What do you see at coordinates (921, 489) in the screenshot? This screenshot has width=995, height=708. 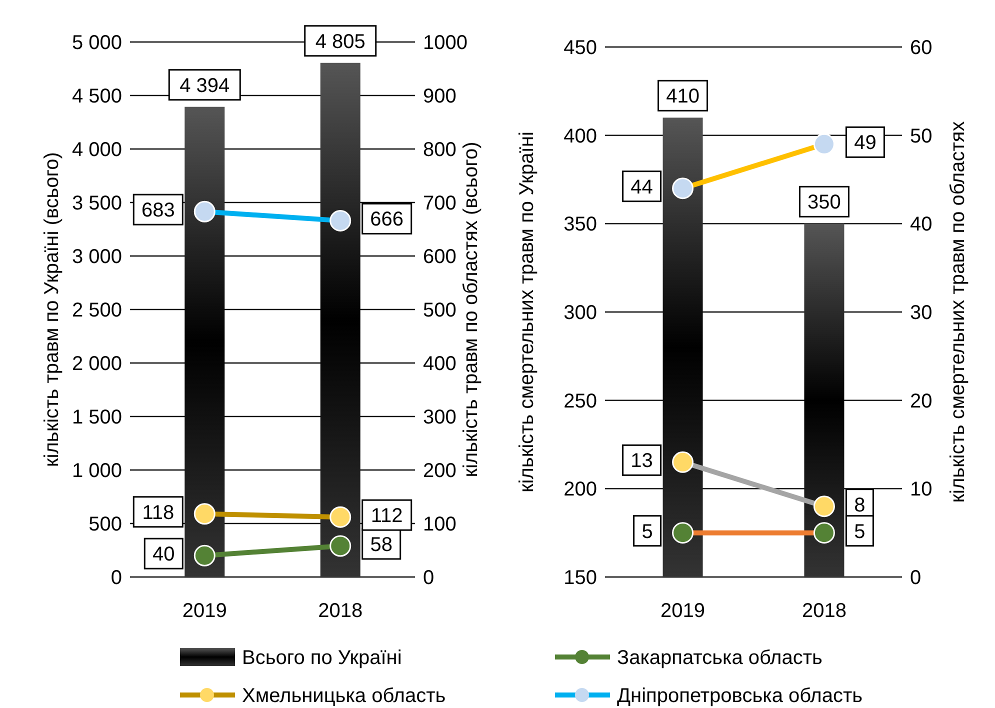 I see `y2-tick-label: 10` at bounding box center [921, 489].